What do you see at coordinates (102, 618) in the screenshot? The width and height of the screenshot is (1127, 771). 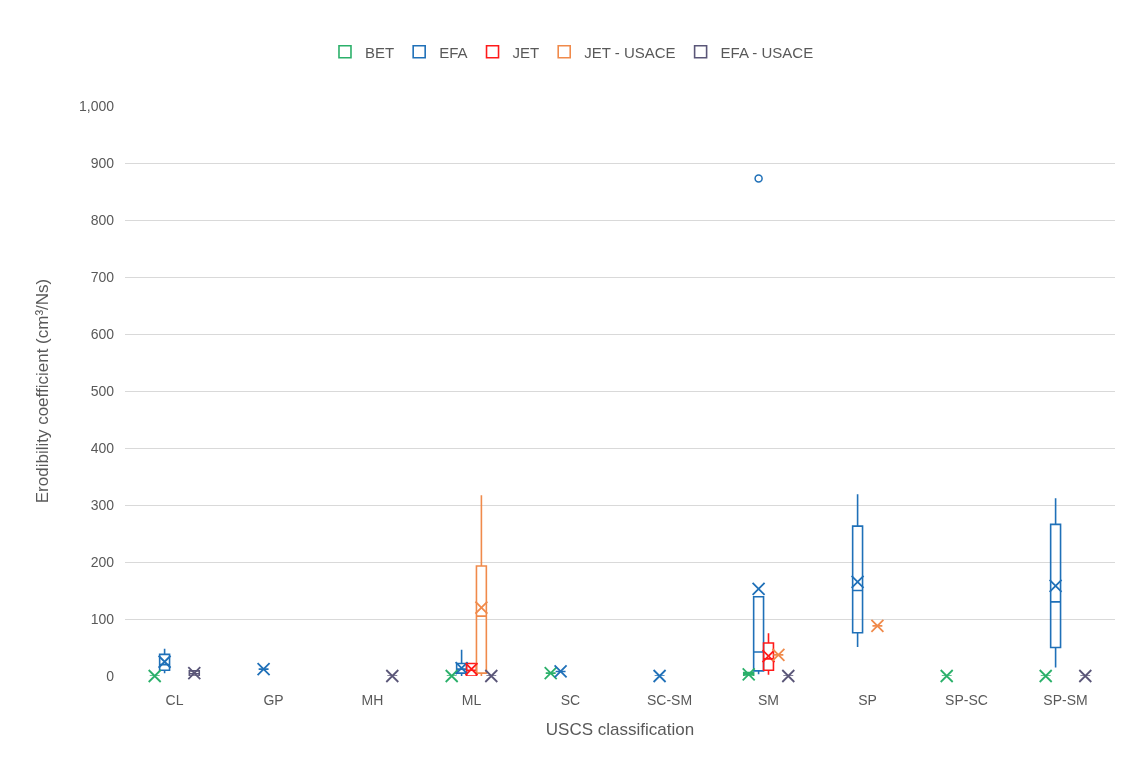 I see `y-tick-label: 100` at bounding box center [102, 618].